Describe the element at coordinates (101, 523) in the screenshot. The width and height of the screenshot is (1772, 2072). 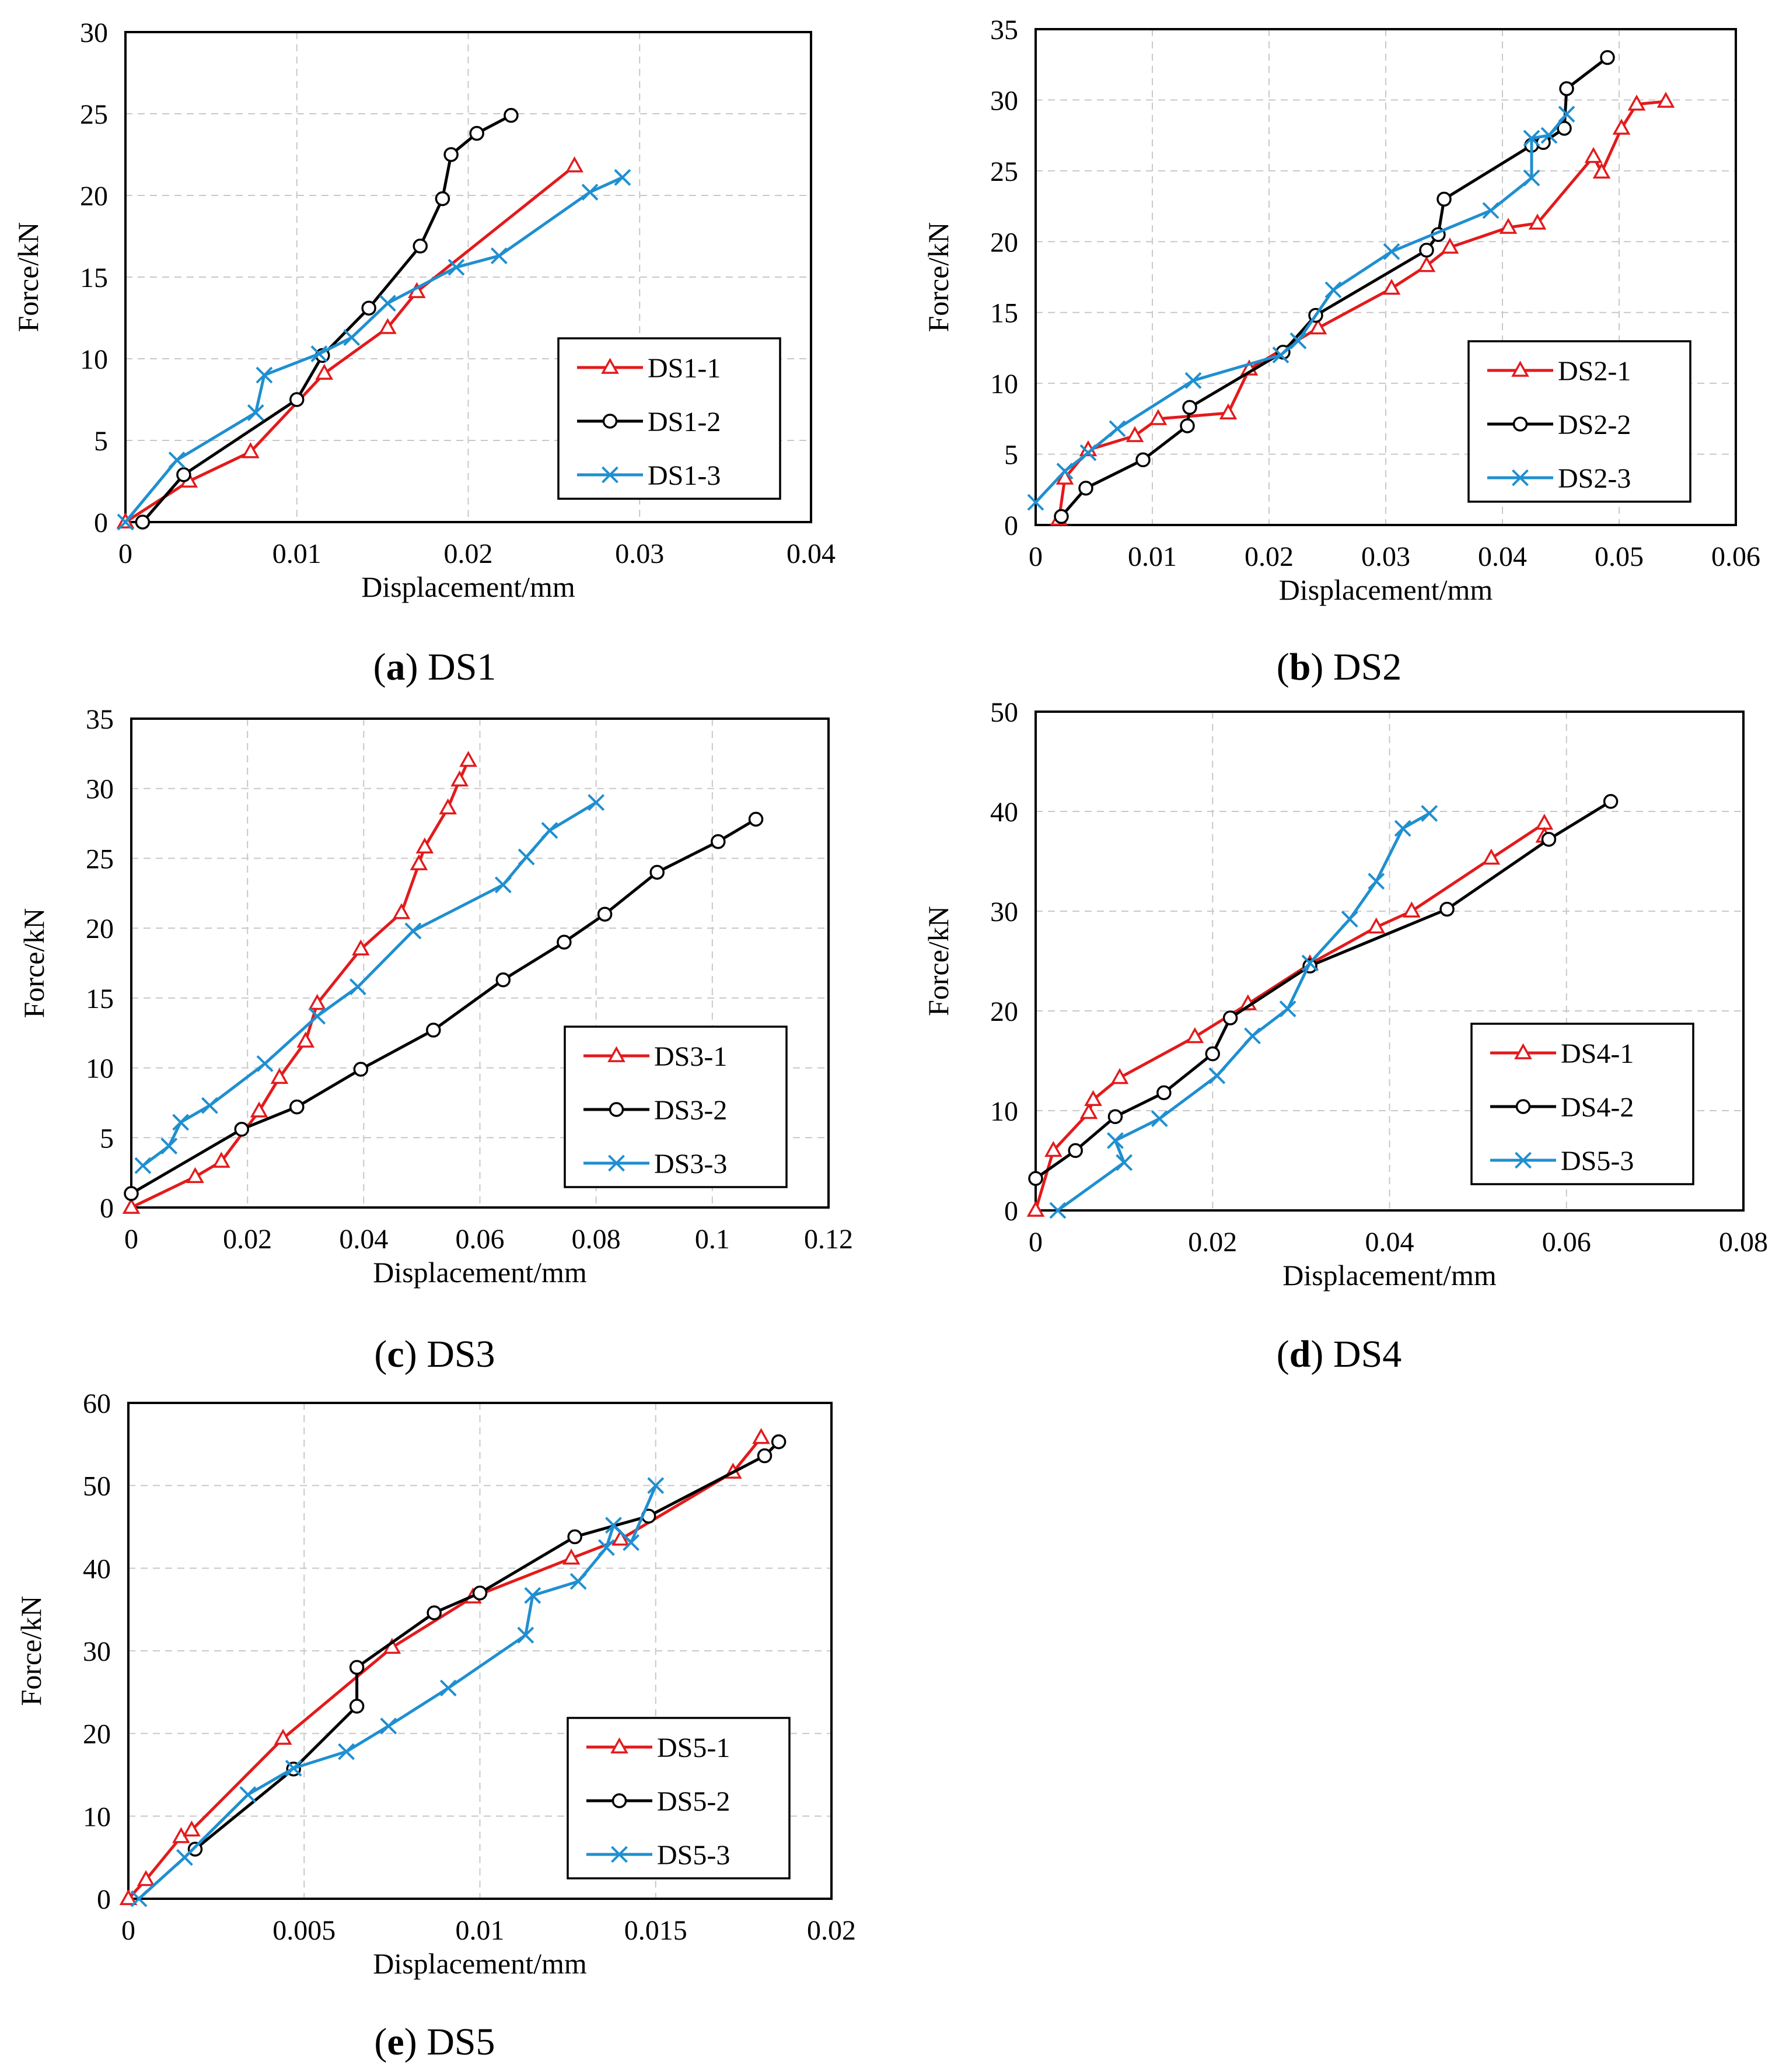
I see `y-tick-label: 0` at that location.